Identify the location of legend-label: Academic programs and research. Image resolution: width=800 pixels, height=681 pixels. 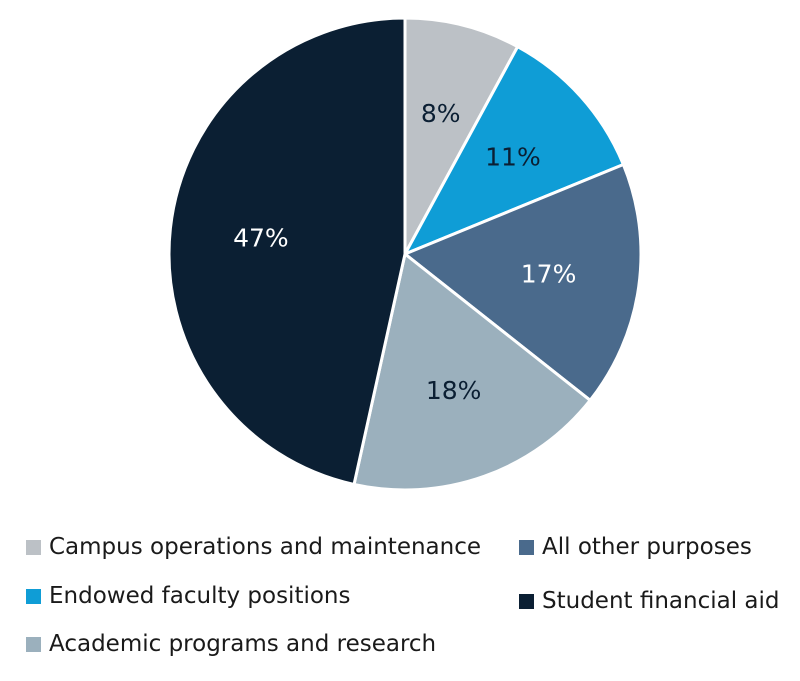
(243, 644).